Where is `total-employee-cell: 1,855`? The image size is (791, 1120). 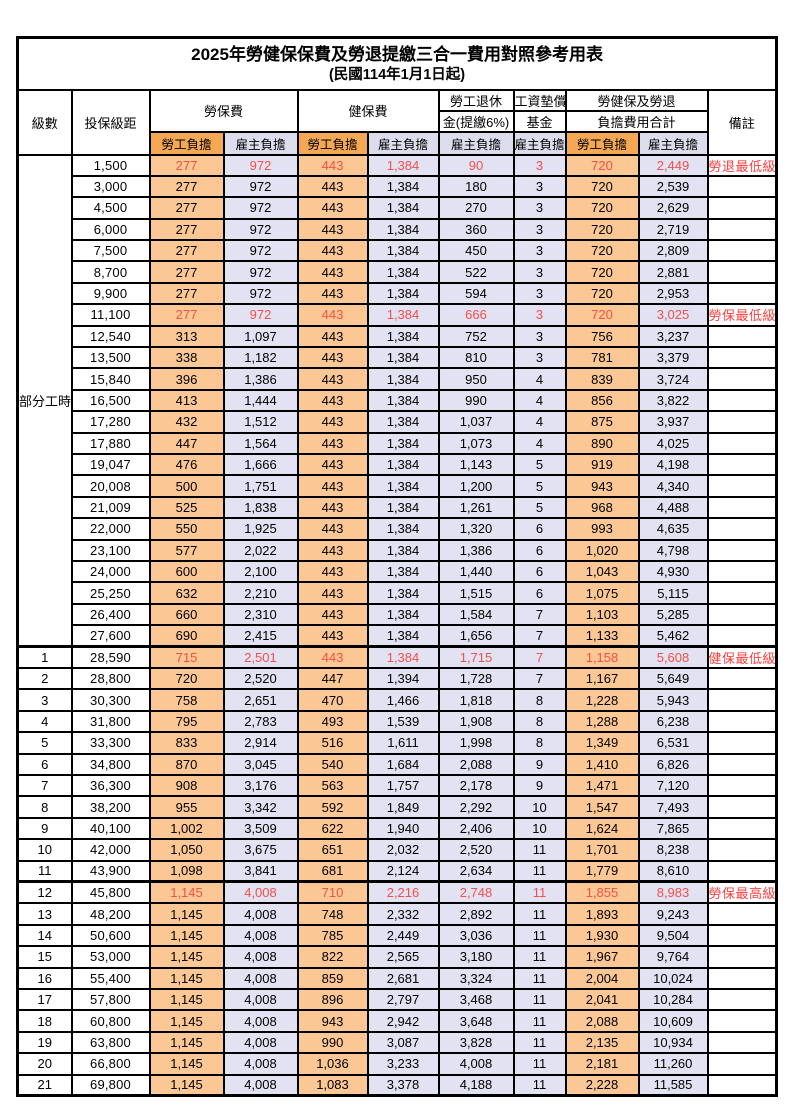 total-employee-cell: 1,855 is located at coordinates (602, 892).